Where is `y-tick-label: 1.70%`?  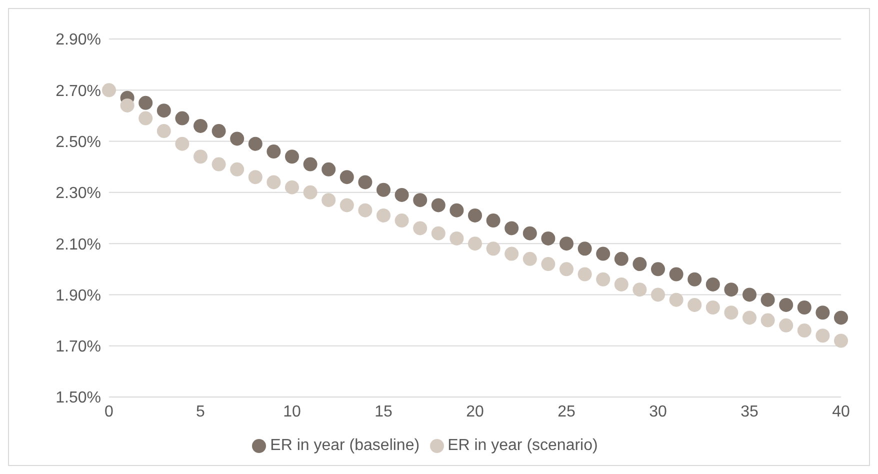
y-tick-label: 1.70% is located at coordinates (78, 347).